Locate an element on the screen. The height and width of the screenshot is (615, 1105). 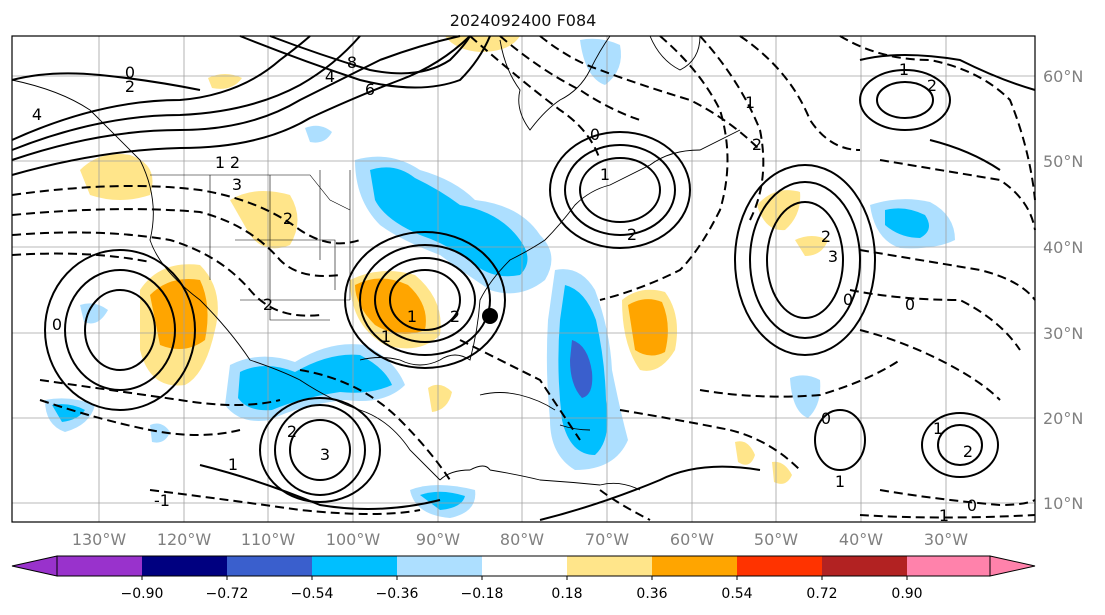
contour-label: -1 is located at coordinates (162, 500).